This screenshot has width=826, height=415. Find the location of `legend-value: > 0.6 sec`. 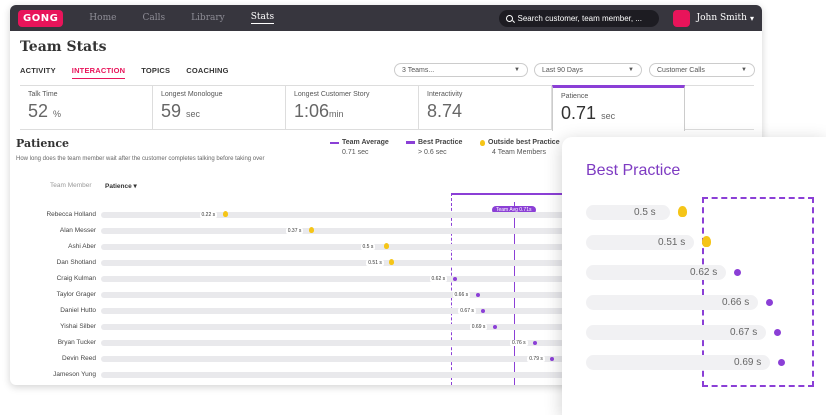

legend-value: > 0.6 sec is located at coordinates (432, 152).